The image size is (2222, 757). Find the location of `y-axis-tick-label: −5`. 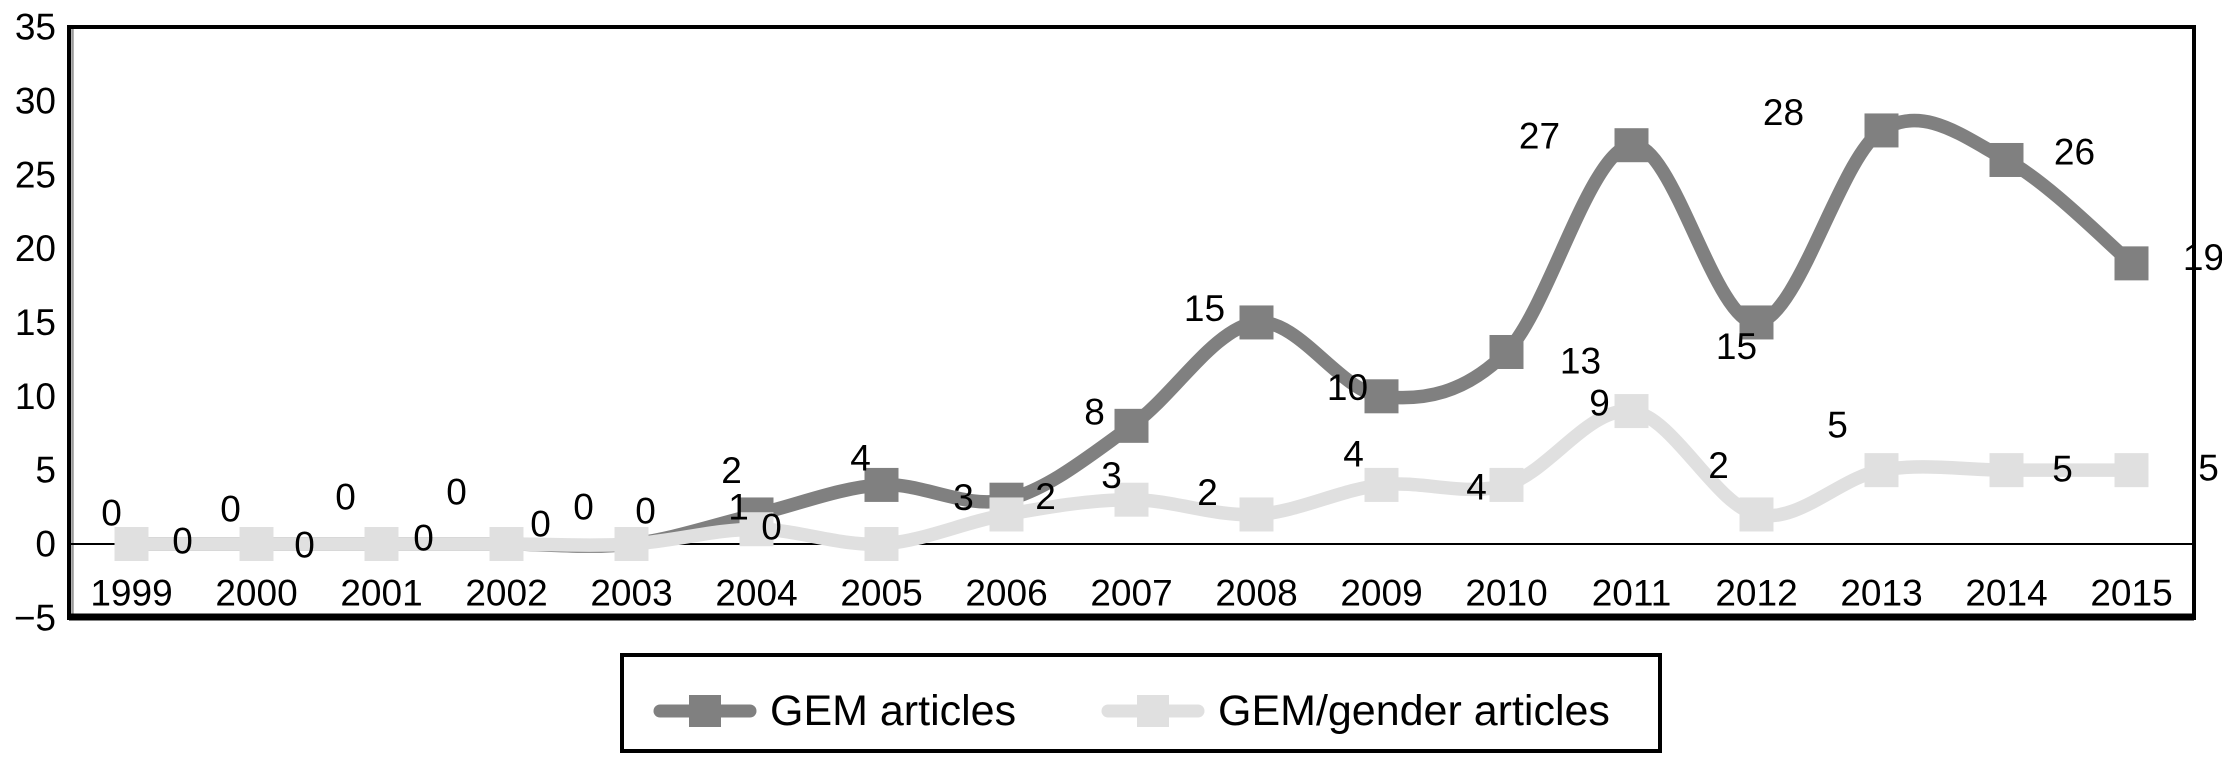

y-axis-tick-label: −5 is located at coordinates (35, 617).